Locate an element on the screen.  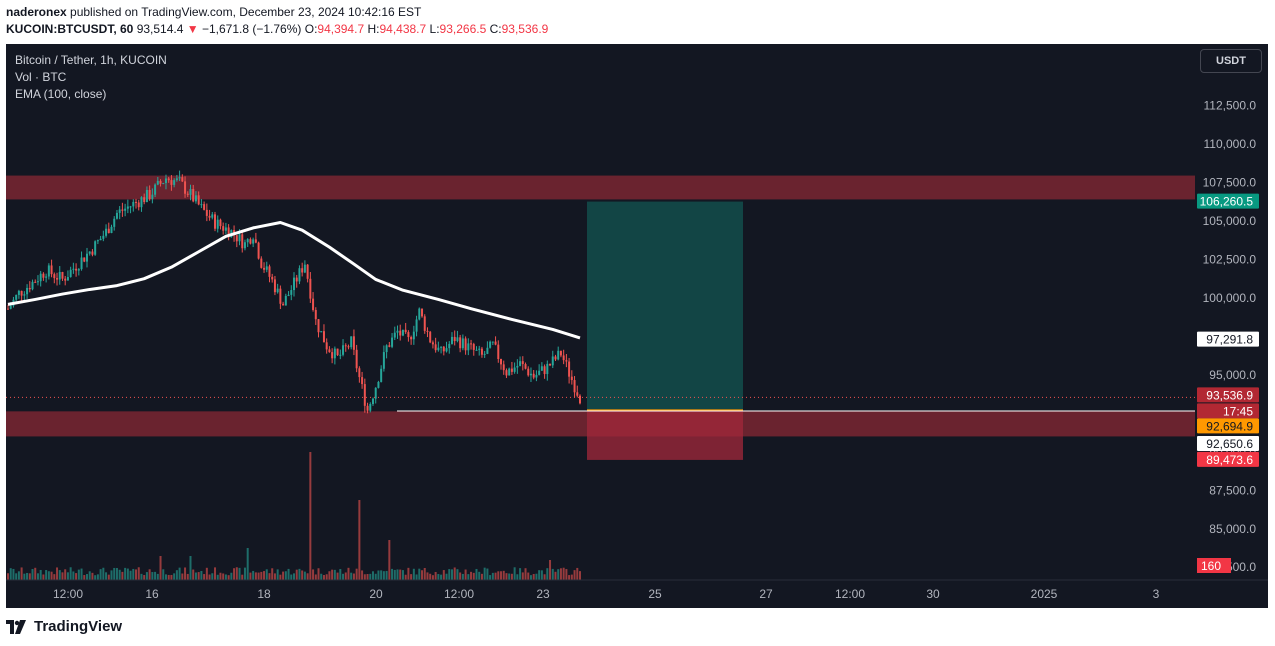
time-tick-label: 23 is located at coordinates (543, 594).